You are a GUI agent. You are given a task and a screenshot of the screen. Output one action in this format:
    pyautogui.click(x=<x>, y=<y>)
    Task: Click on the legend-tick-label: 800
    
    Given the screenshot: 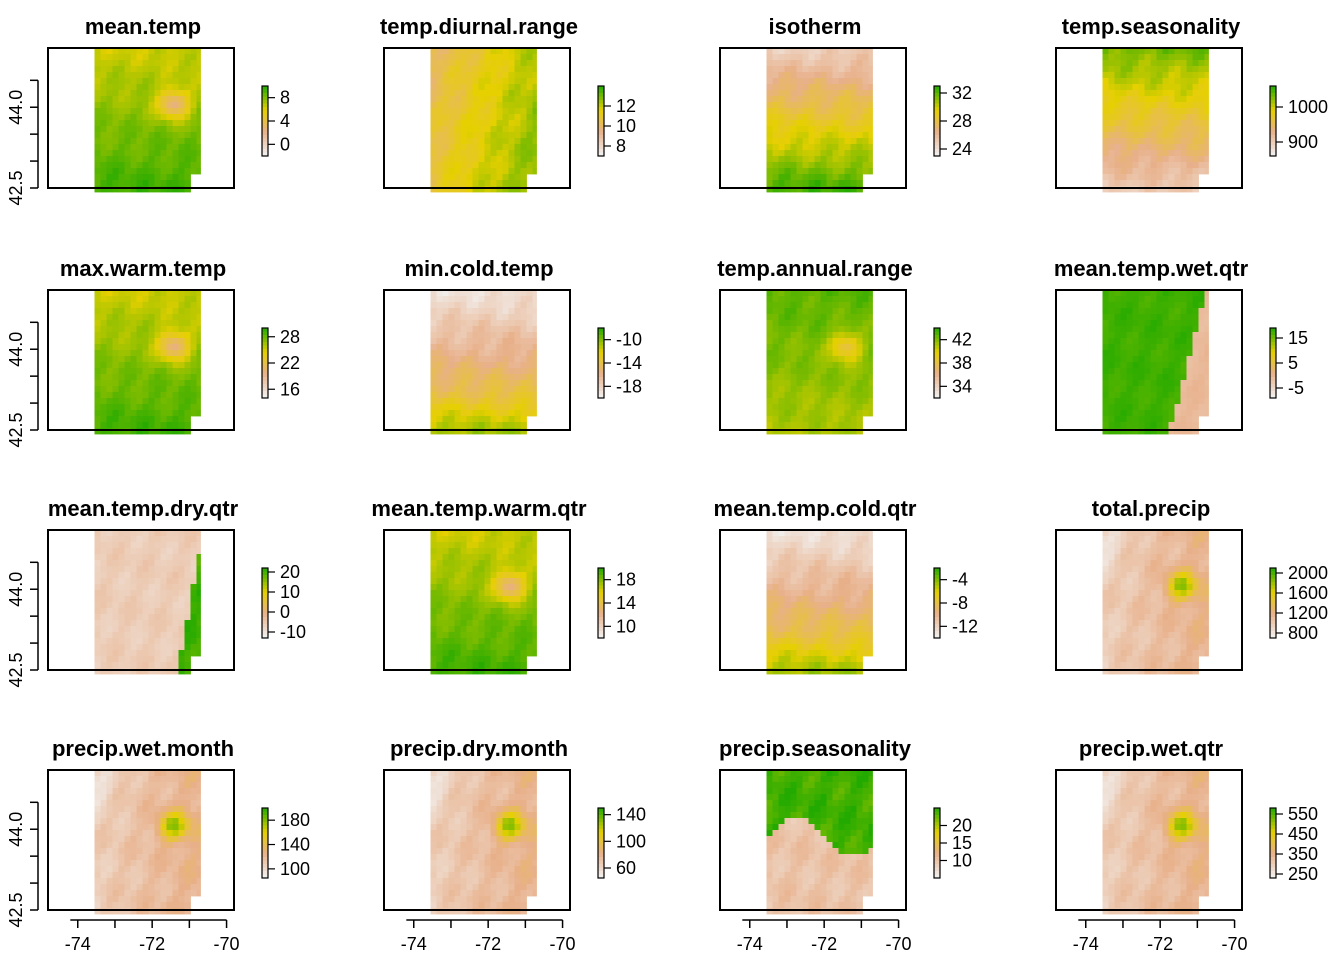 What is the action you would take?
    pyautogui.click(x=1303, y=633)
    